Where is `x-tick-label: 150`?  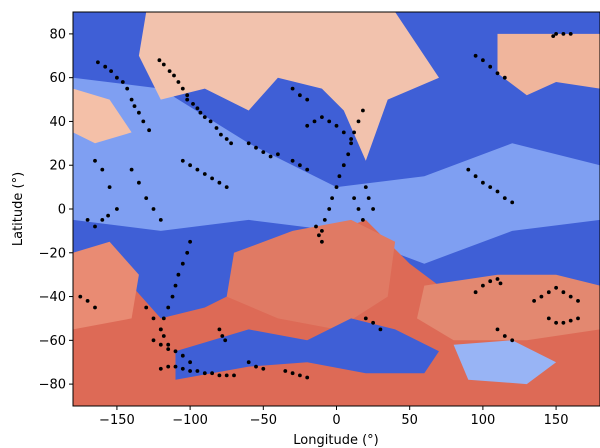
x-tick-label: 150 is located at coordinates (556, 420).